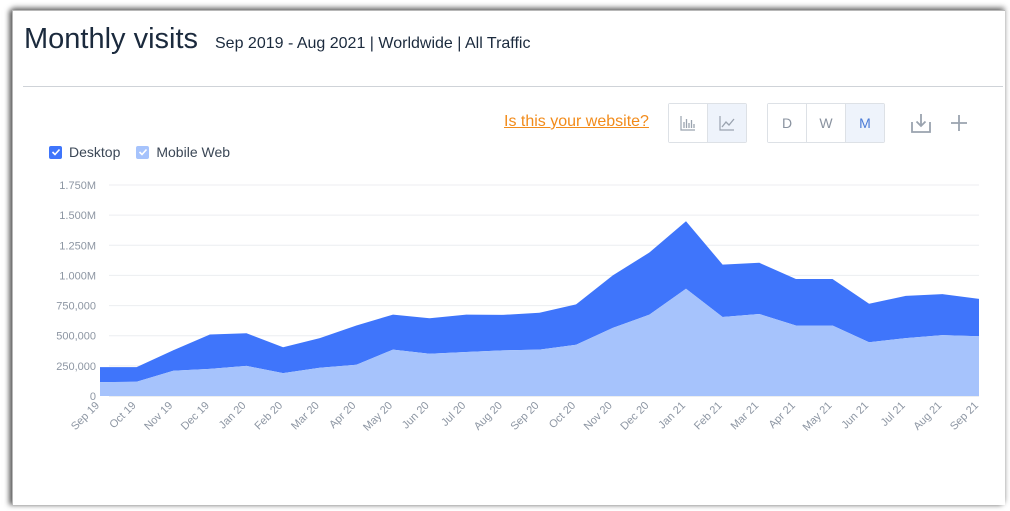  I want to click on desktop-checkbox, so click(55, 152).